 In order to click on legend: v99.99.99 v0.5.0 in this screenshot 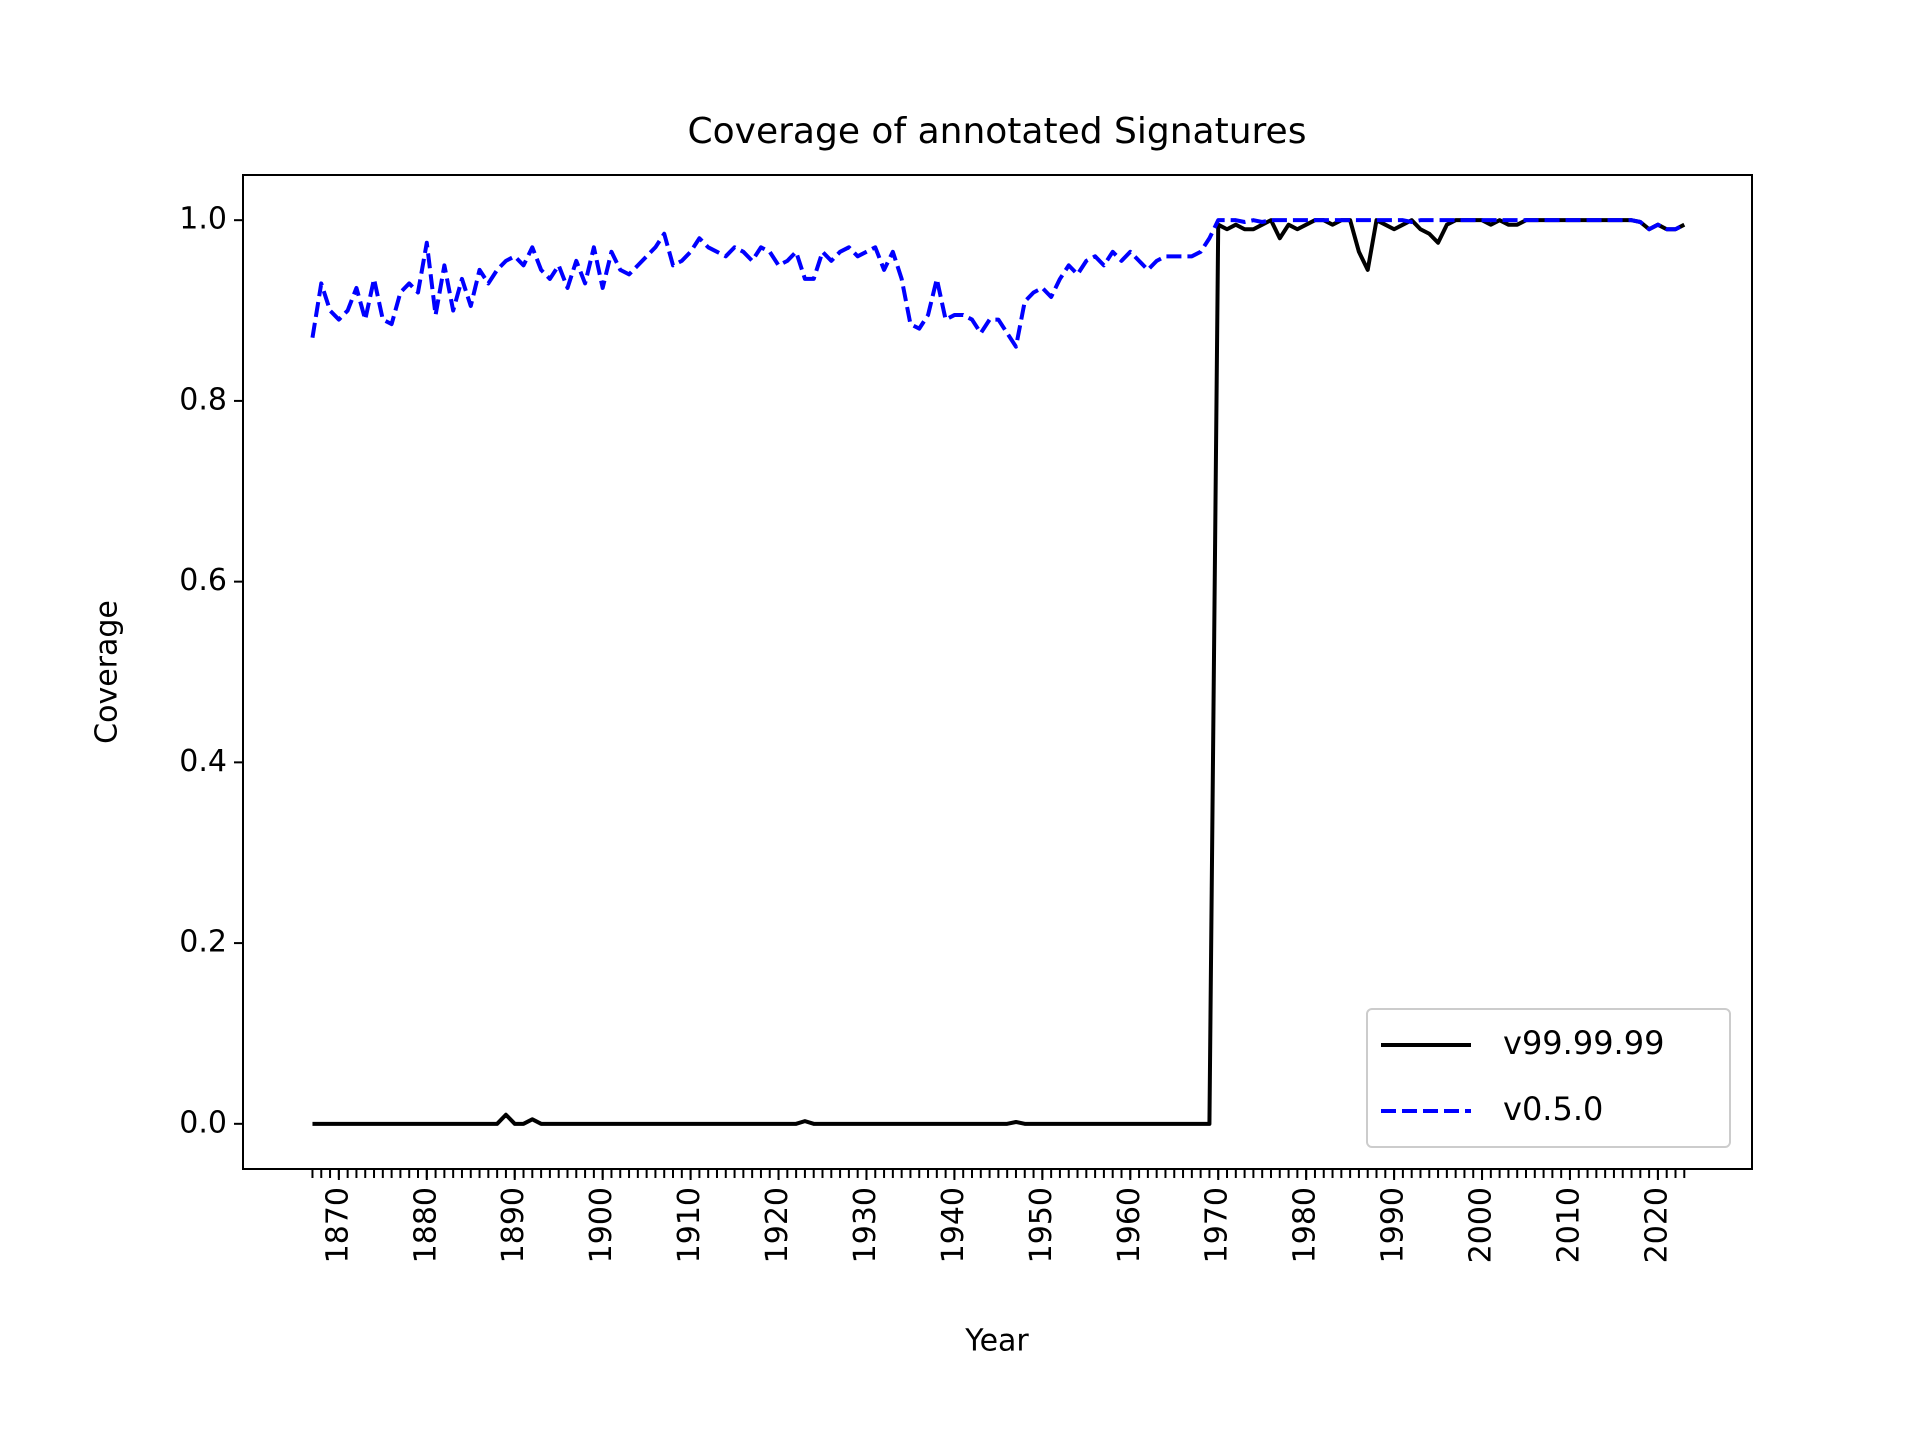, I will do `click(1548, 1078)`.